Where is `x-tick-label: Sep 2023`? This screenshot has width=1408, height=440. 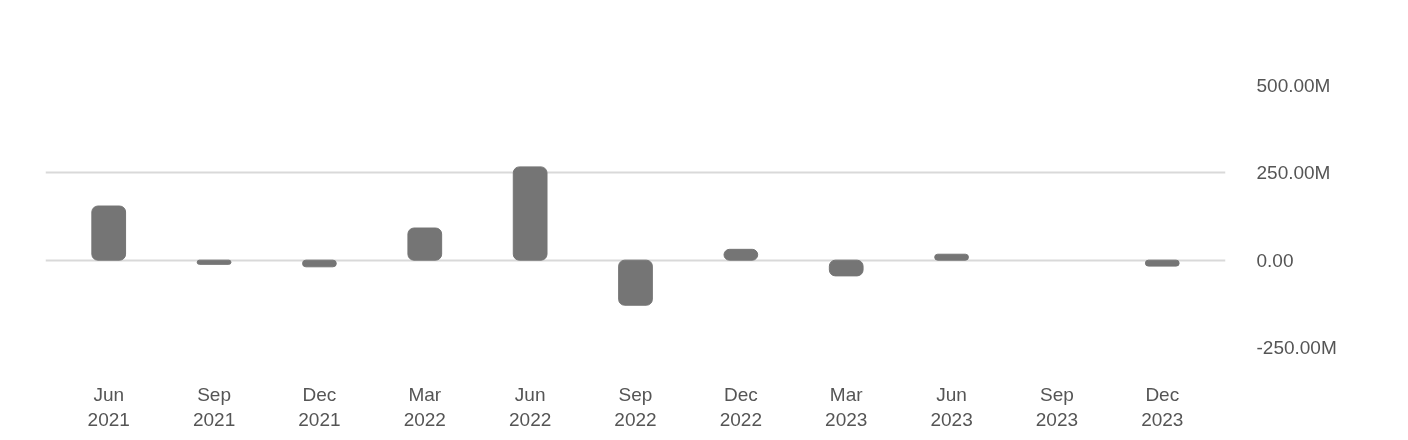
x-tick-label: Sep 2023 is located at coordinates (1057, 406).